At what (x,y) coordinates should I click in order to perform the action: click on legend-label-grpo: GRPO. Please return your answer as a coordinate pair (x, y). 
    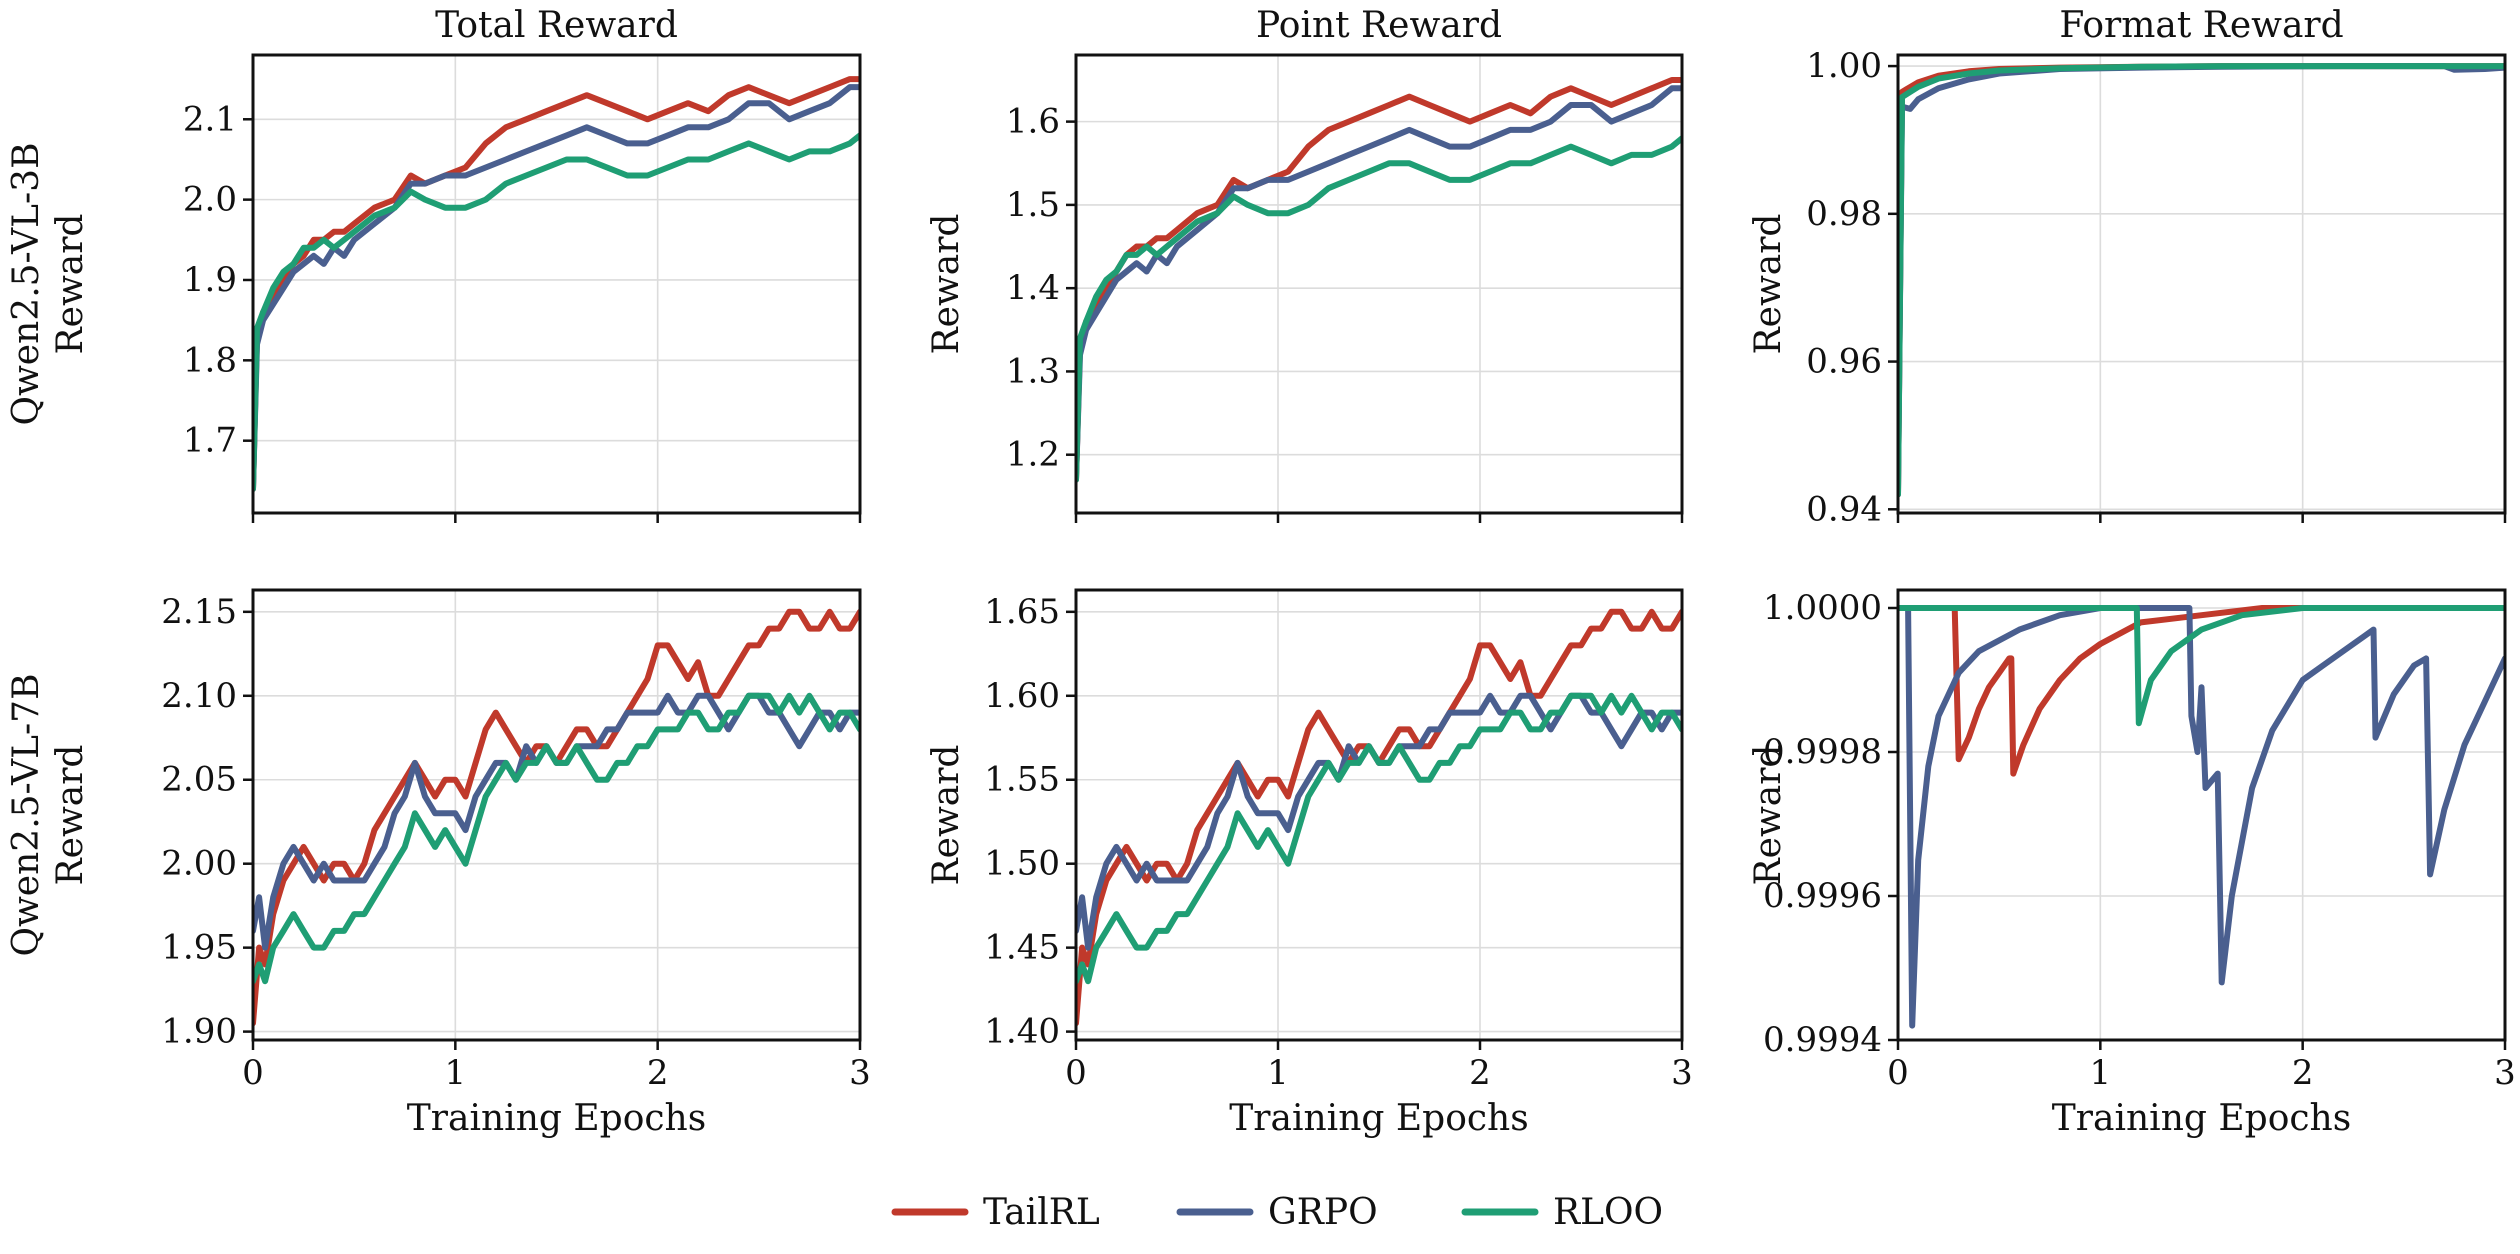
    Looking at the image, I should click on (1323, 1212).